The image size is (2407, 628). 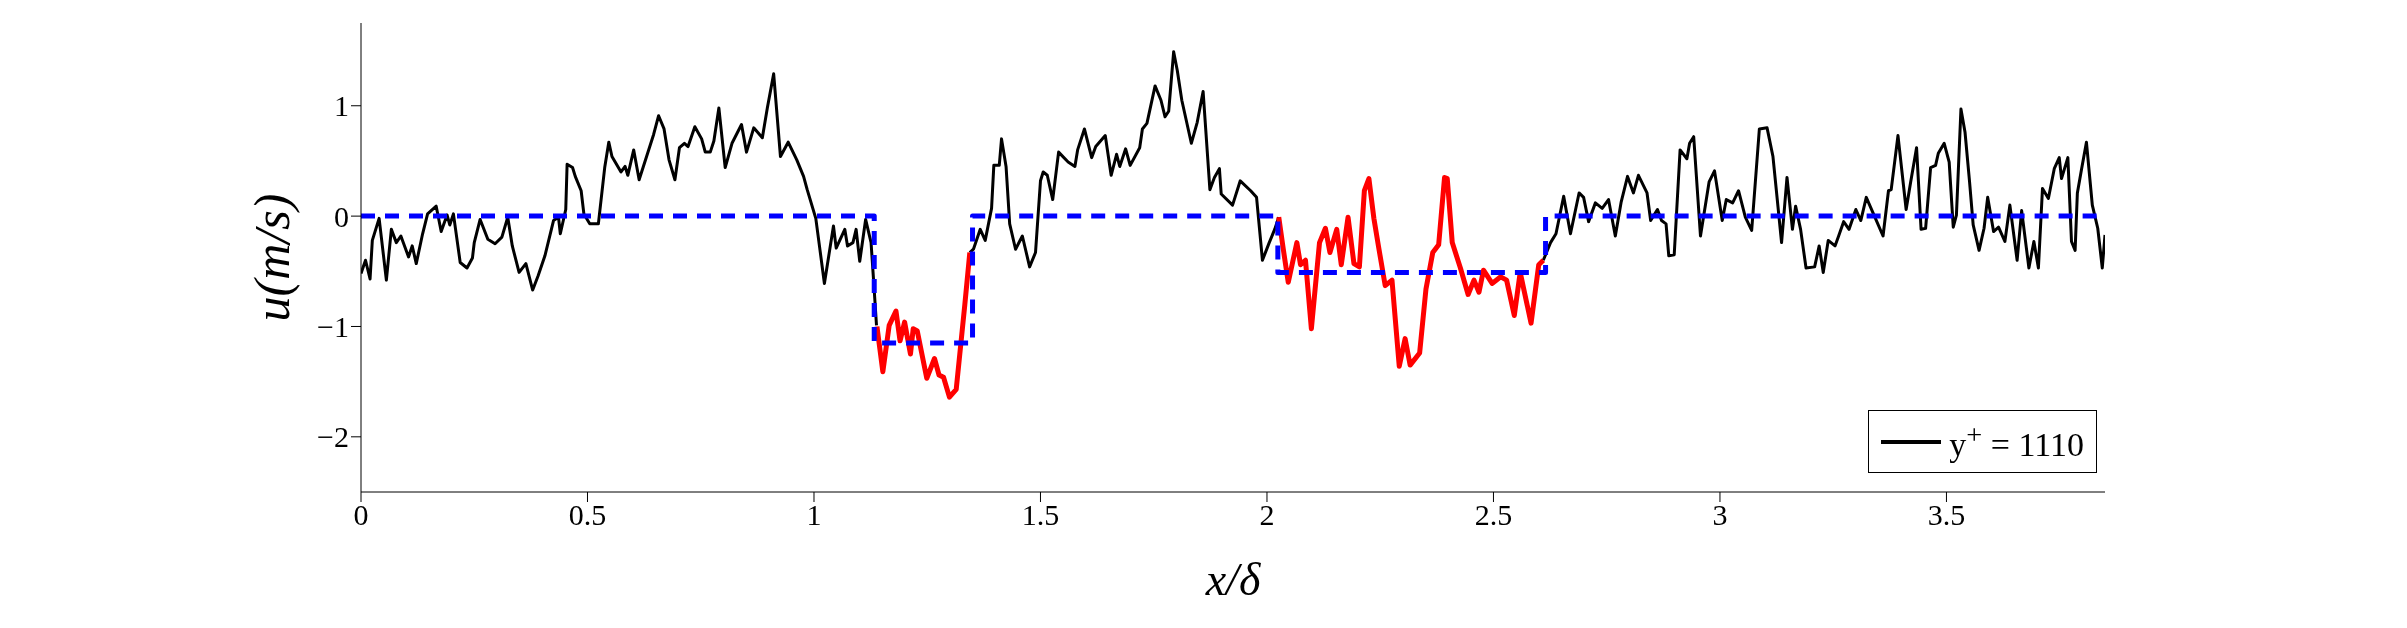 What do you see at coordinates (1720, 515) in the screenshot?
I see `x-tick-label: 3` at bounding box center [1720, 515].